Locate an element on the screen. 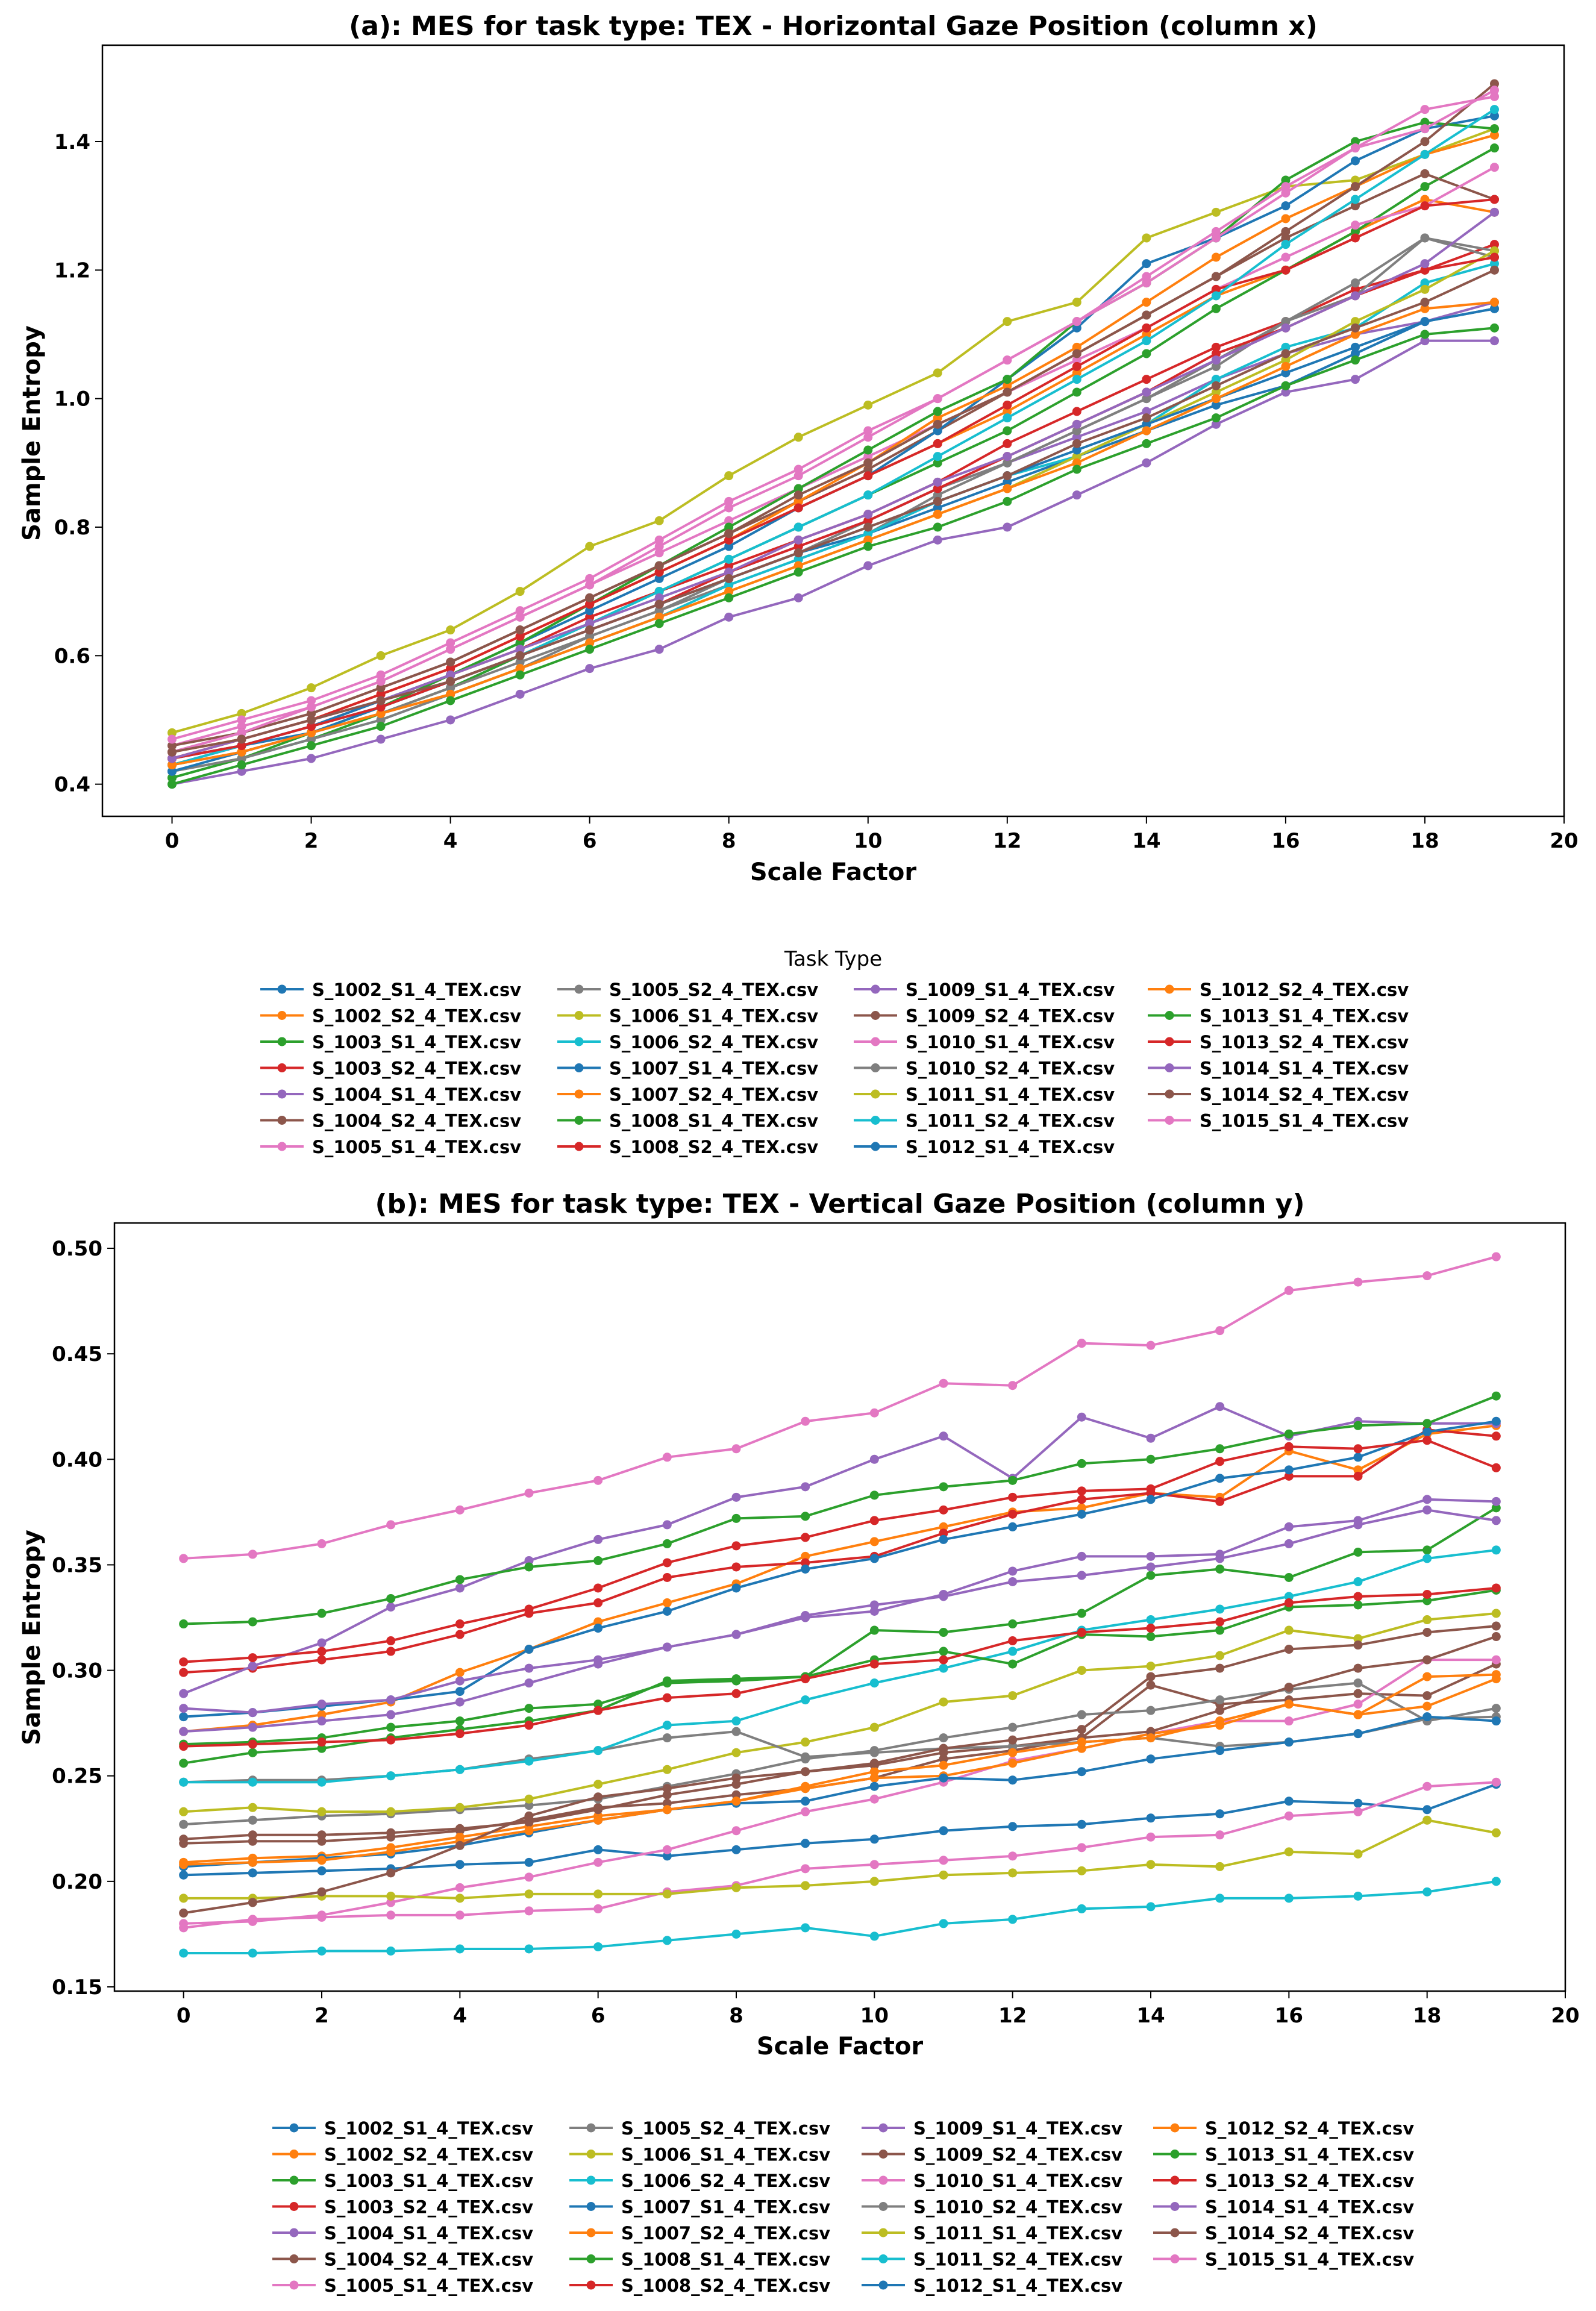 The height and width of the screenshot is (2311, 1596). legend-item: S_1006_S1_4_TEX.csv is located at coordinates (699, 2155).